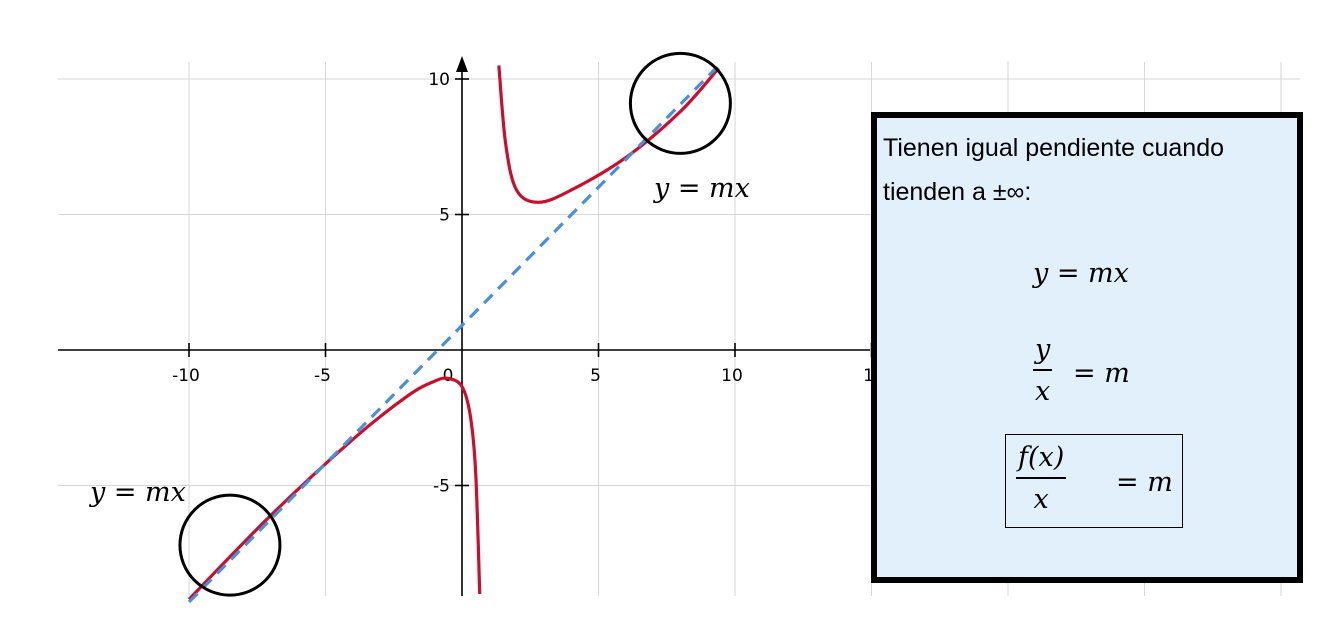 The width and height of the screenshot is (1323, 623). I want to click on x-tick-label: 10, so click(732, 376).